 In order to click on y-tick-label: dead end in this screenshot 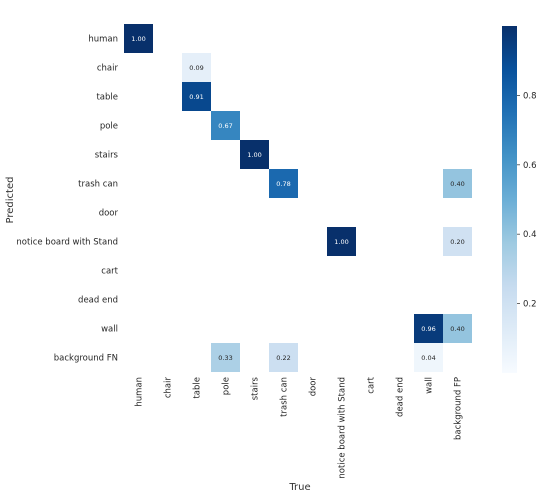, I will do `click(98, 301)`.